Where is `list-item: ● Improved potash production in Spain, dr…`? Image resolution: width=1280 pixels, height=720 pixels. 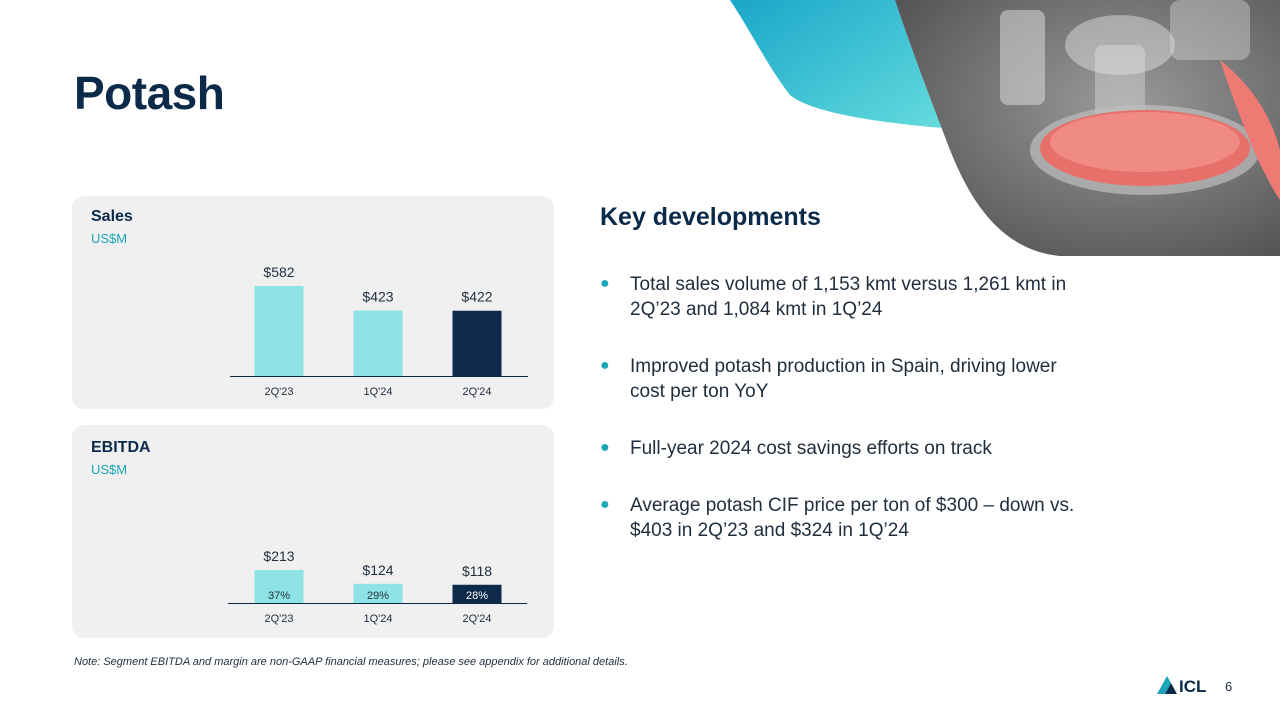 list-item: ● Improved potash production in Spain, dr… is located at coordinates (845, 379).